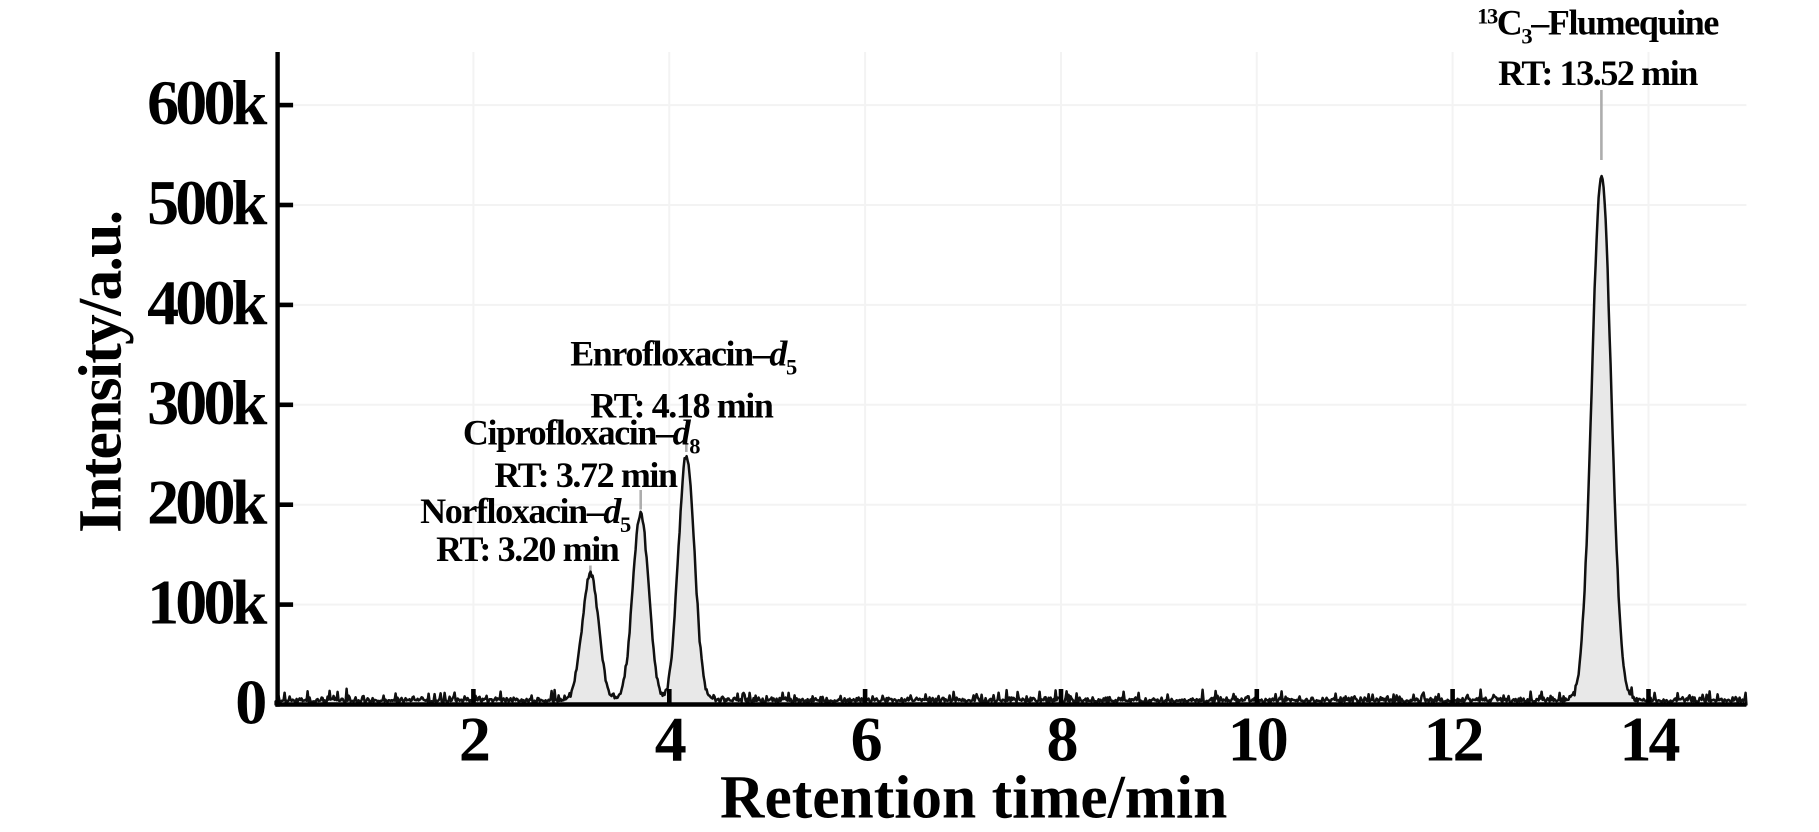  I want to click on svg-text: 500k, so click(207, 202).